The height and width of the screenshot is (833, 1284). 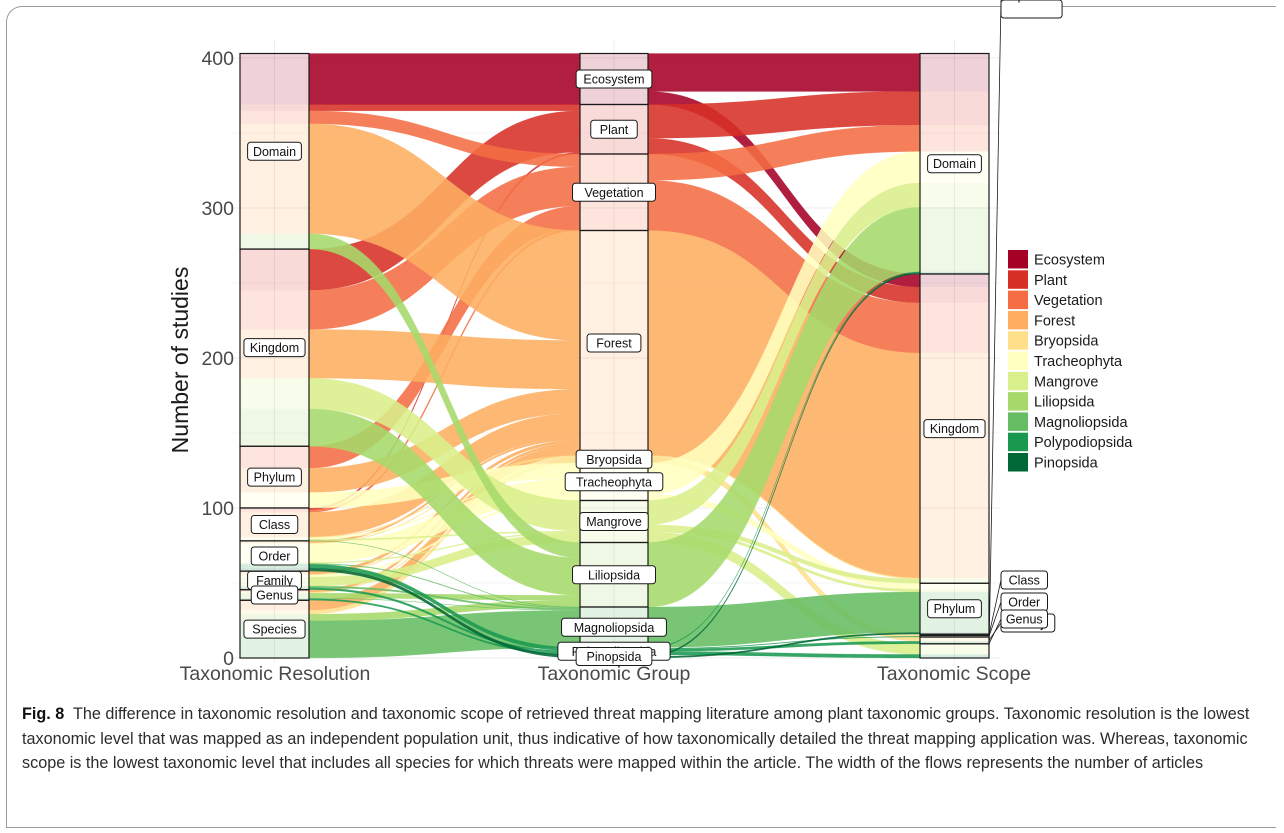 I want to click on resolution-label-genus: Genus, so click(x=274, y=595).